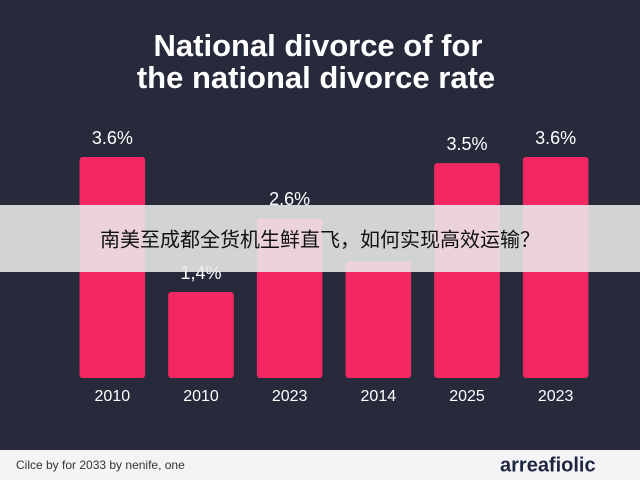  Describe the element at coordinates (379, 396) in the screenshot. I see `x-tick-label: 2014` at that location.